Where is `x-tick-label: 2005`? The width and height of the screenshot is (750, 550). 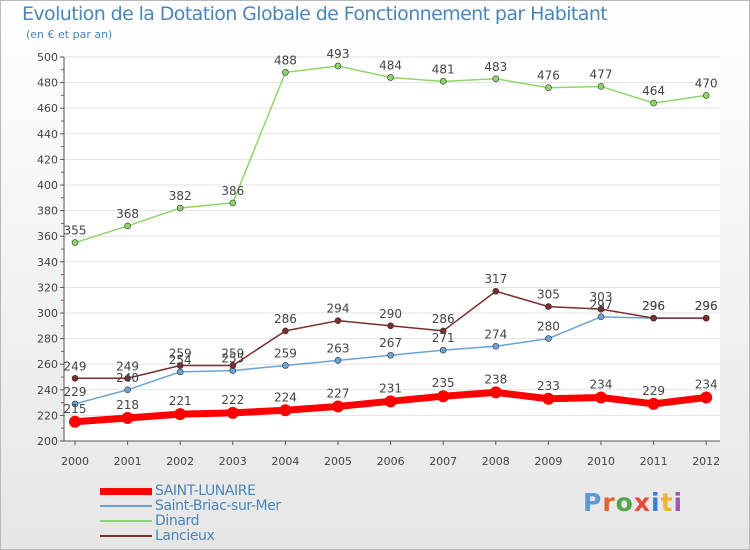
x-tick-label: 2005 is located at coordinates (338, 461).